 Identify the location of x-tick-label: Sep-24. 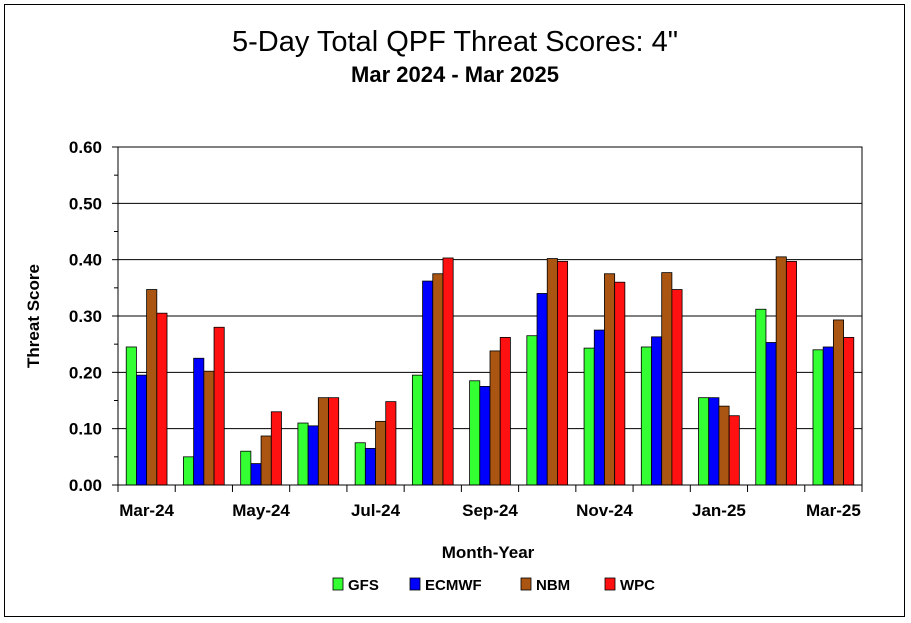
(490, 510).